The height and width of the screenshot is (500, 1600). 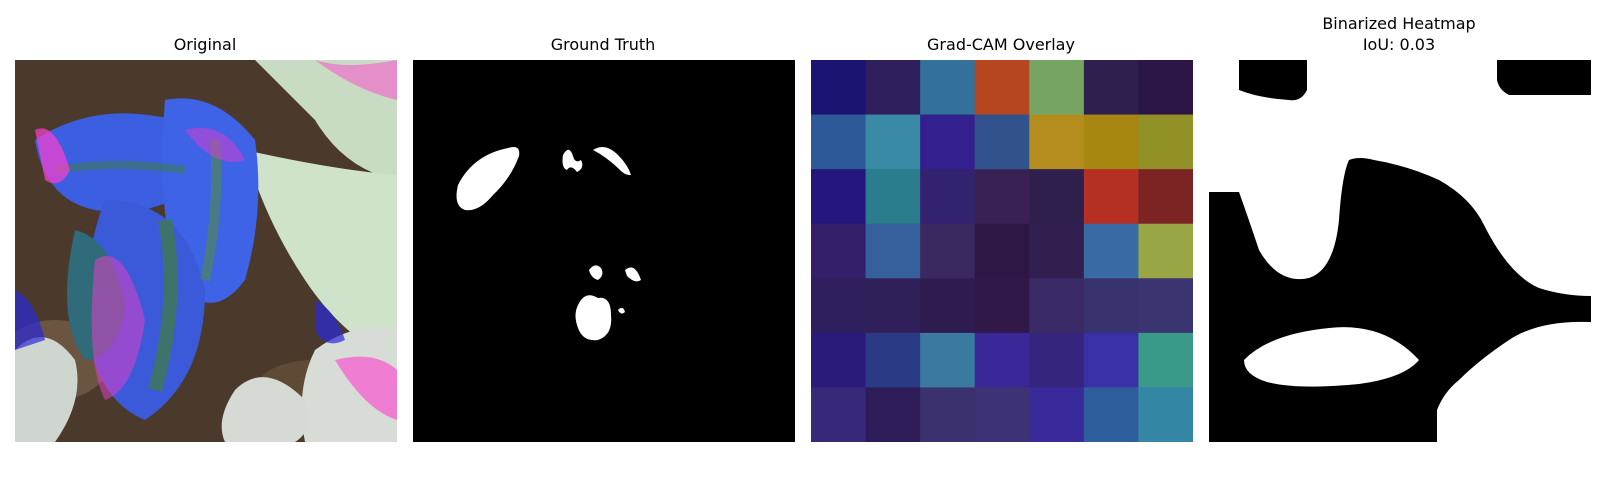 What do you see at coordinates (603, 44) in the screenshot?
I see `ground-truth-title: Ground Truth` at bounding box center [603, 44].